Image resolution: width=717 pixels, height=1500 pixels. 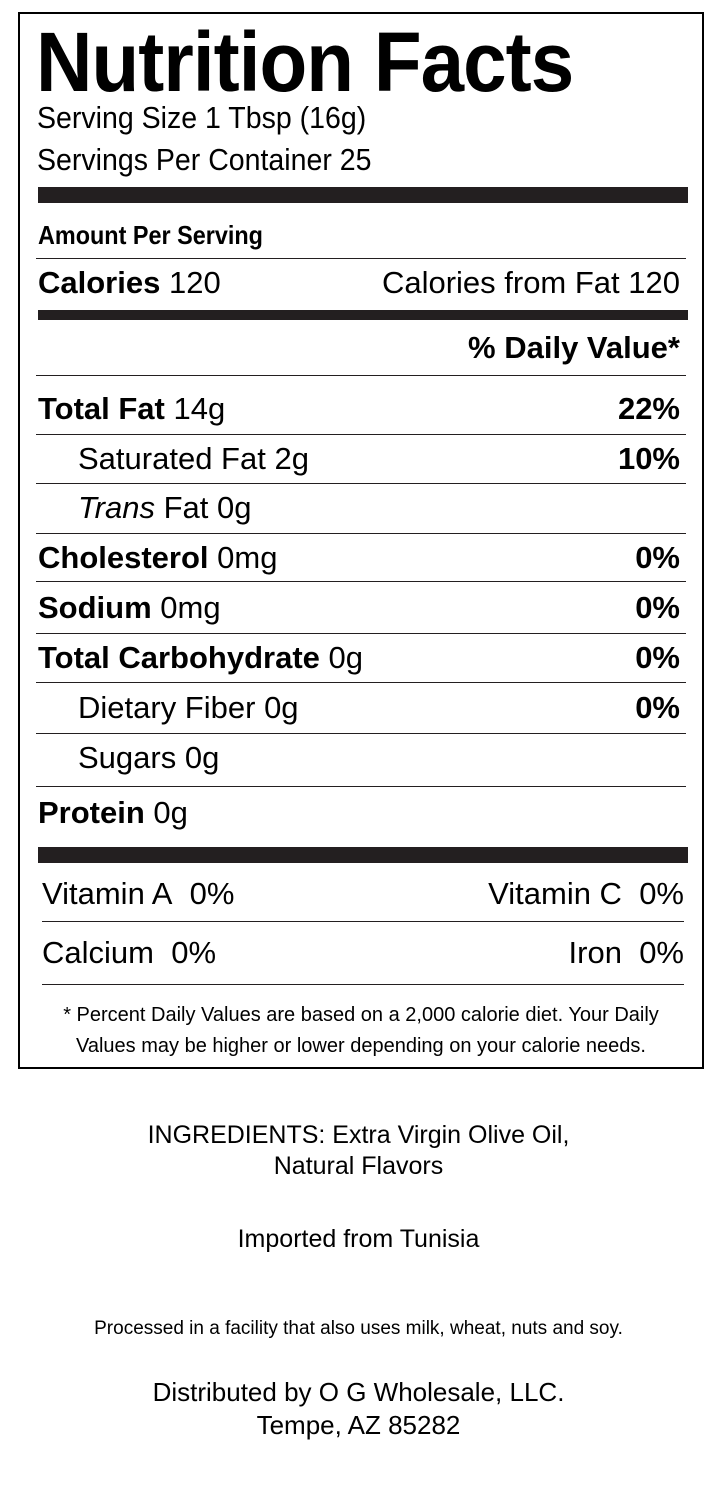 I want to click on nutrient-row-saturated-fat: Saturated Fat 2g 10%, so click(x=379, y=458).